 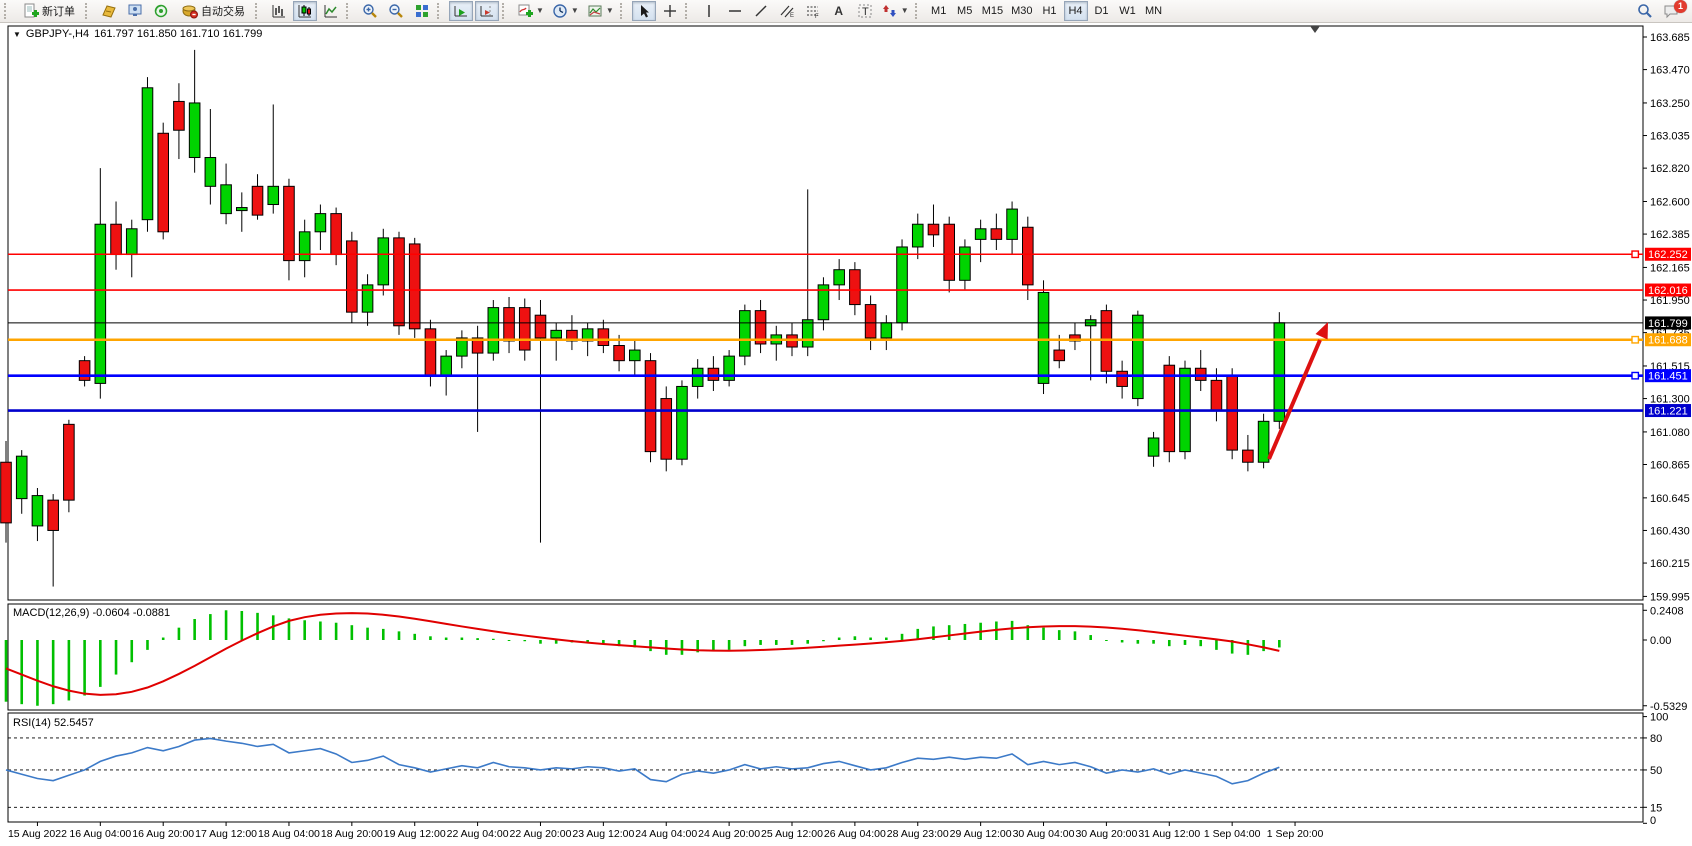 What do you see at coordinates (1668, 707) in the screenshot?
I see `macd-axis-label: -0.5329` at bounding box center [1668, 707].